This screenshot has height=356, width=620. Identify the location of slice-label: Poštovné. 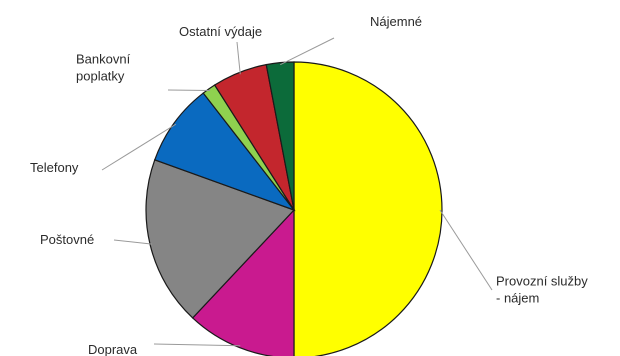
(67, 239).